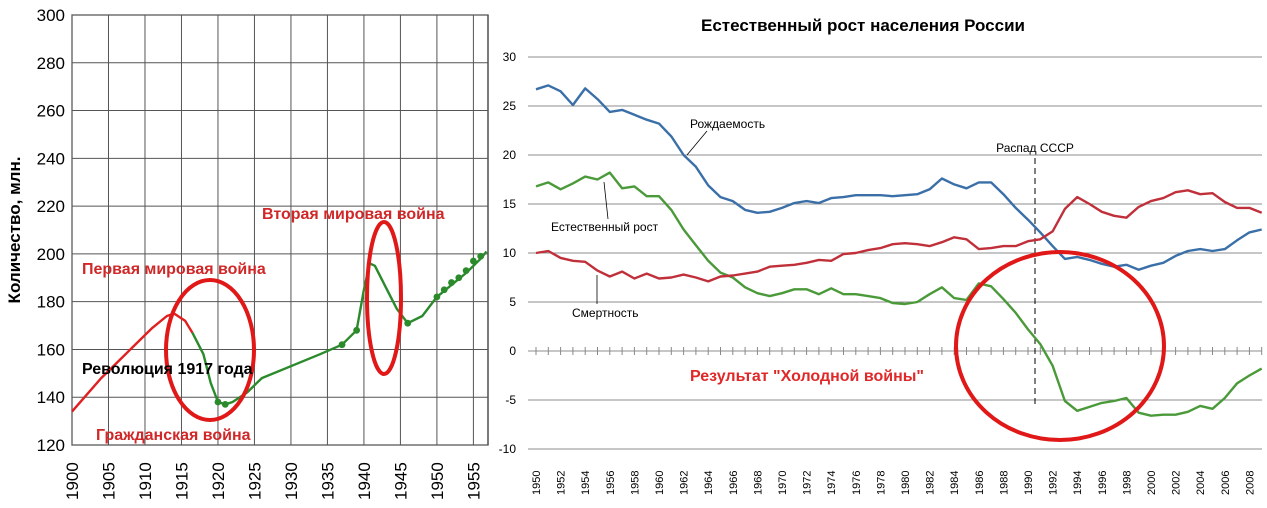 The width and height of the screenshot is (1267, 508). I want to click on right-x-tick-label: 1992, so click(1054, 483).